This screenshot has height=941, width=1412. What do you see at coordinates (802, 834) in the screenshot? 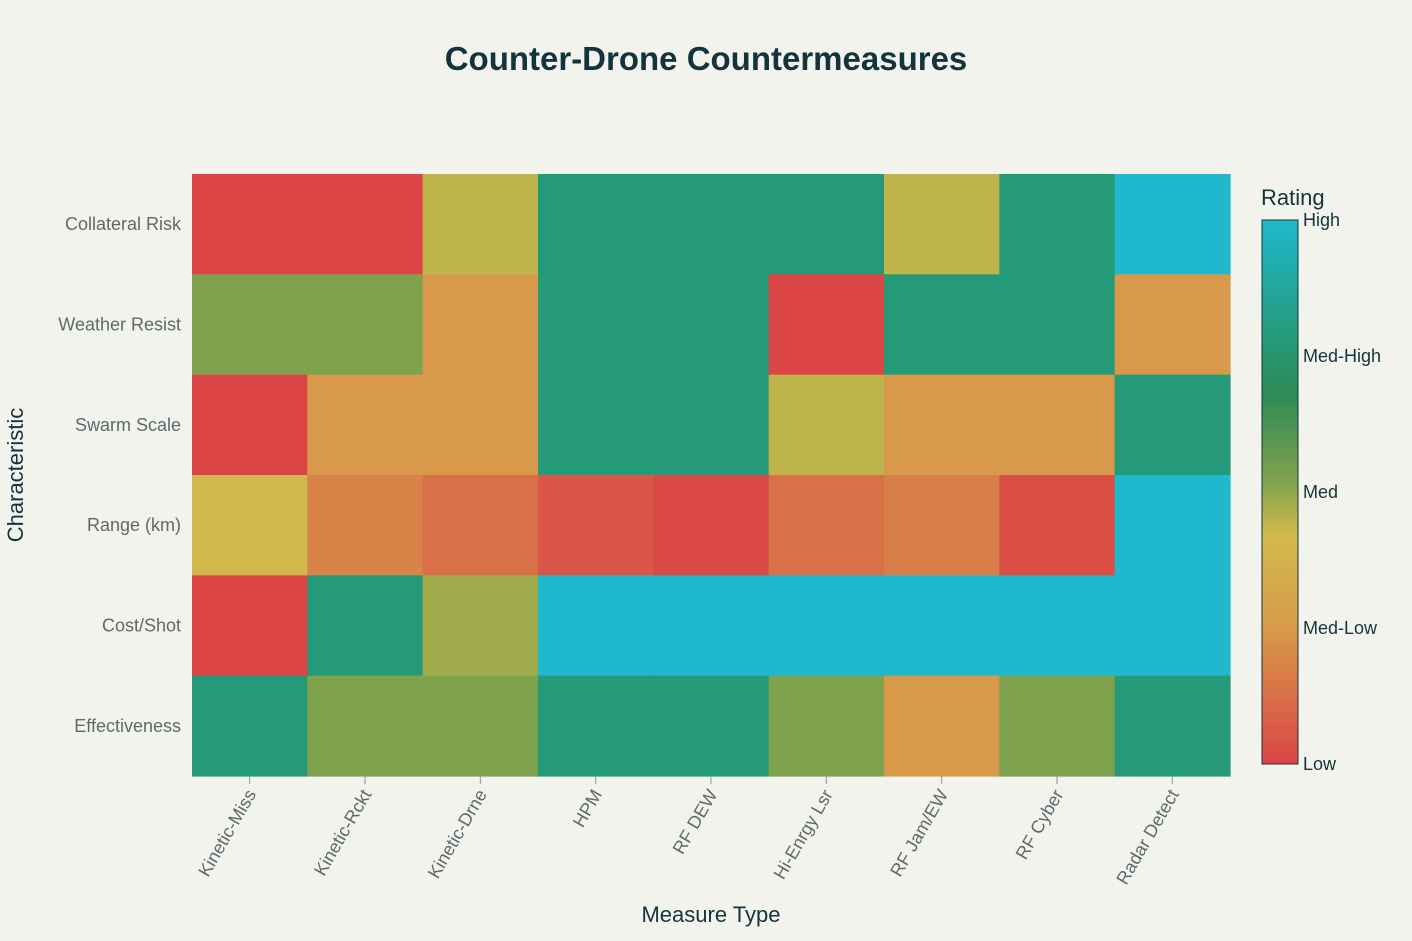
I see `x-tick-label: Hi-Enrgy Lsr` at bounding box center [802, 834].